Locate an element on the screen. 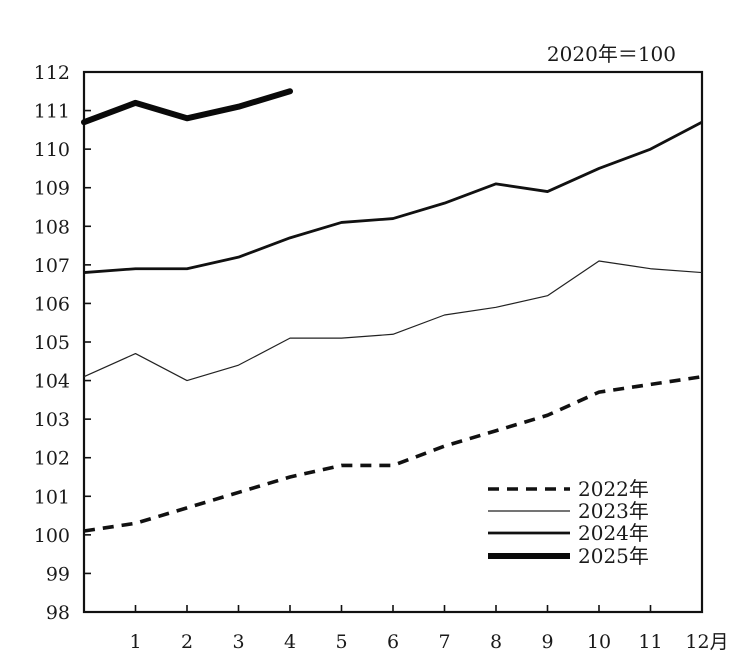 The width and height of the screenshot is (736, 672). x-tick-label: 7 is located at coordinates (444, 642).